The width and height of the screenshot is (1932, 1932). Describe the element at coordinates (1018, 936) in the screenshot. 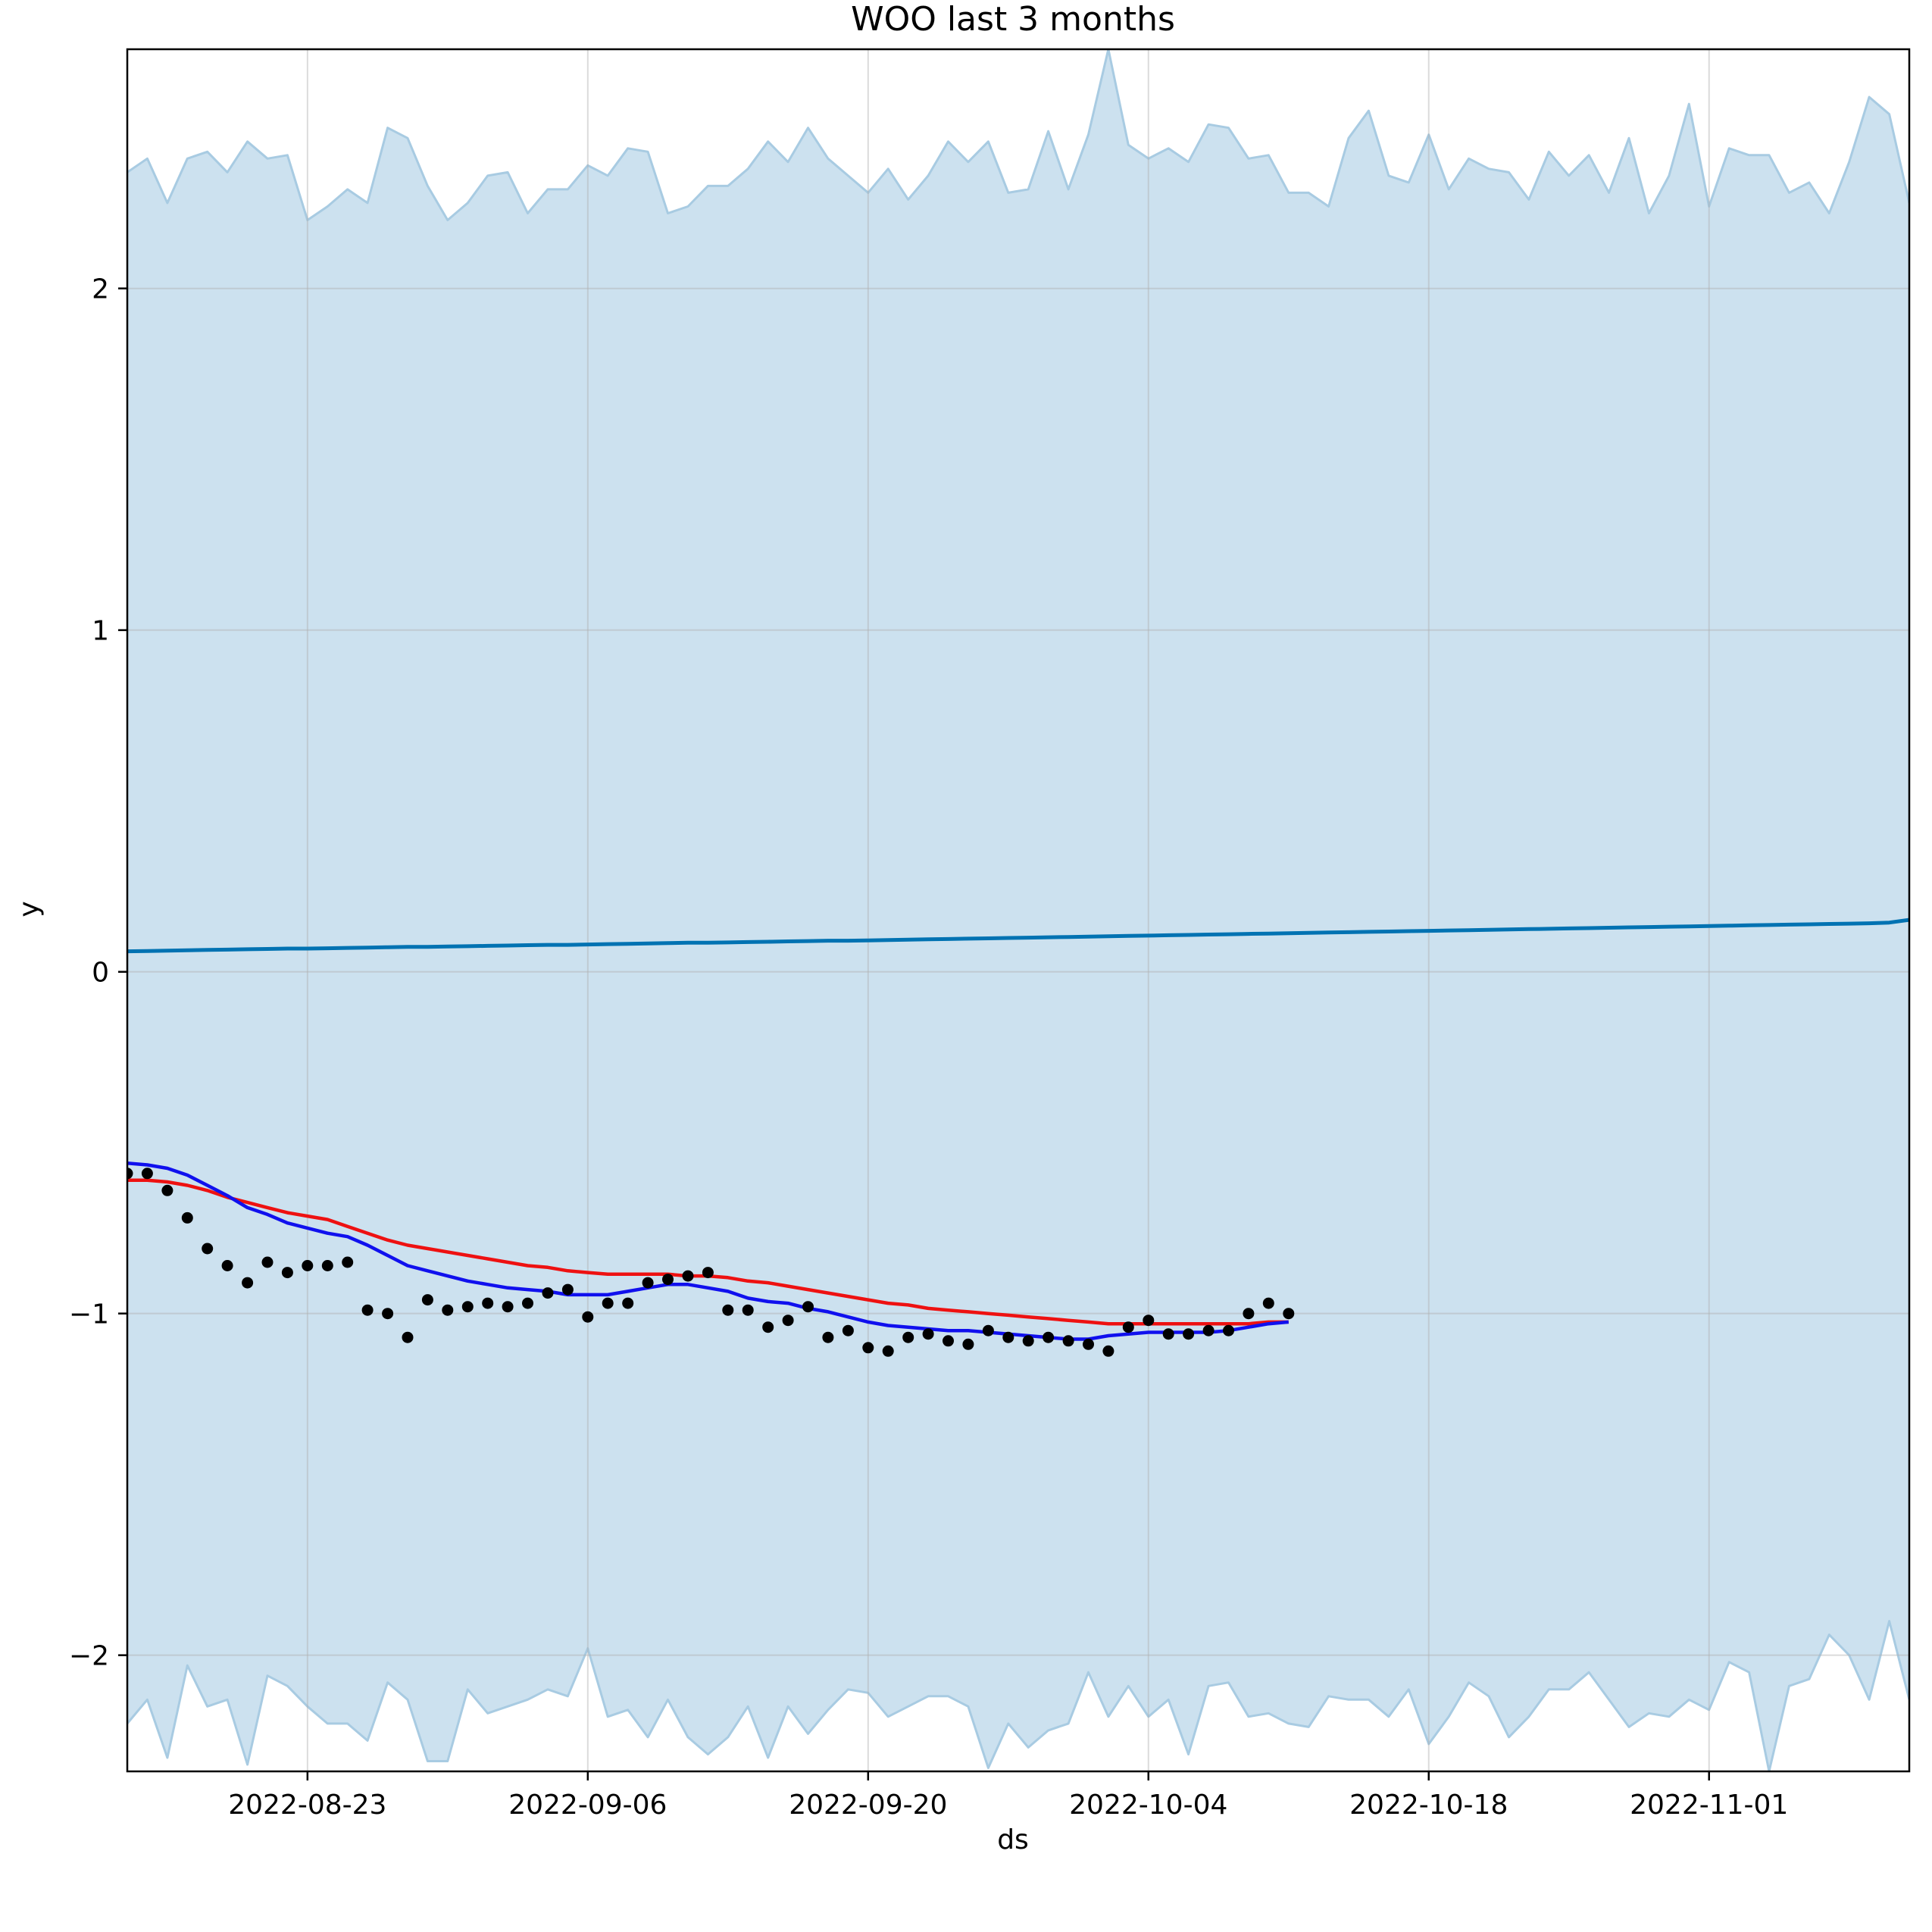

I see `trend-line` at that location.